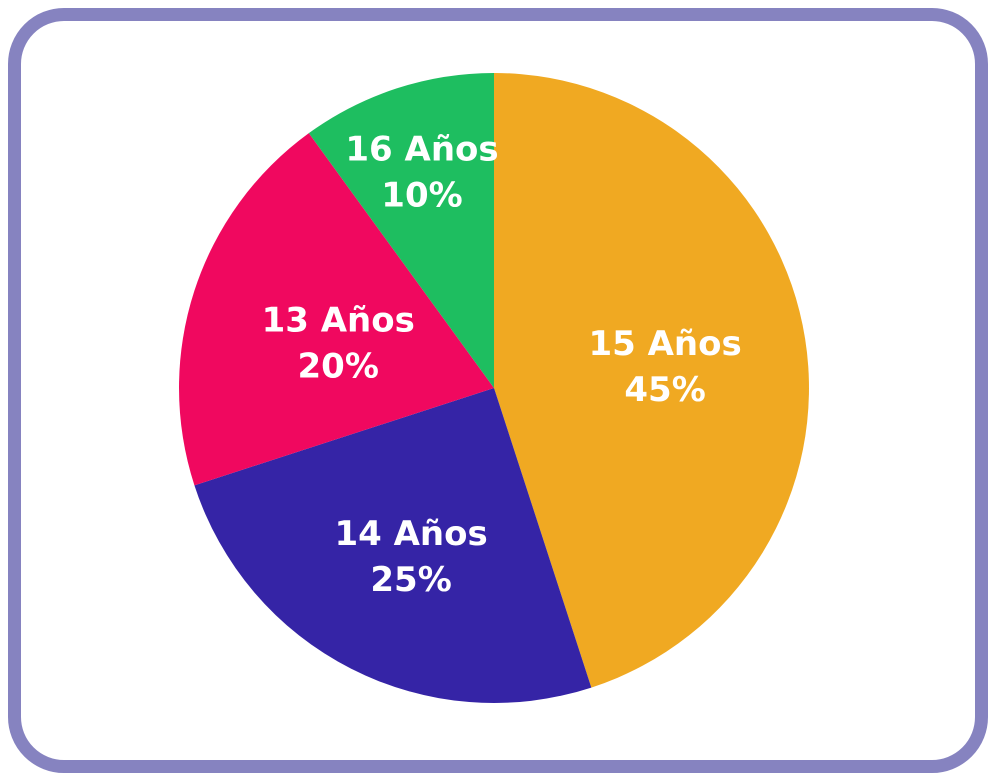 This screenshot has height=773, width=988. Describe the element at coordinates (664, 390) in the screenshot. I see `slice-value-label: 45%` at that location.